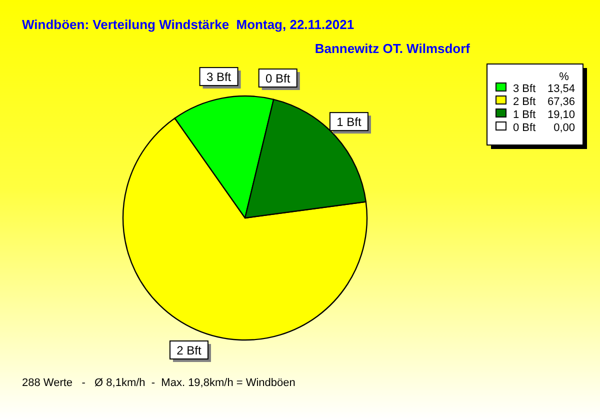 The image size is (600, 420). Describe the element at coordinates (219, 77) in the screenshot. I see `slice-label: 3 Bft` at that location.